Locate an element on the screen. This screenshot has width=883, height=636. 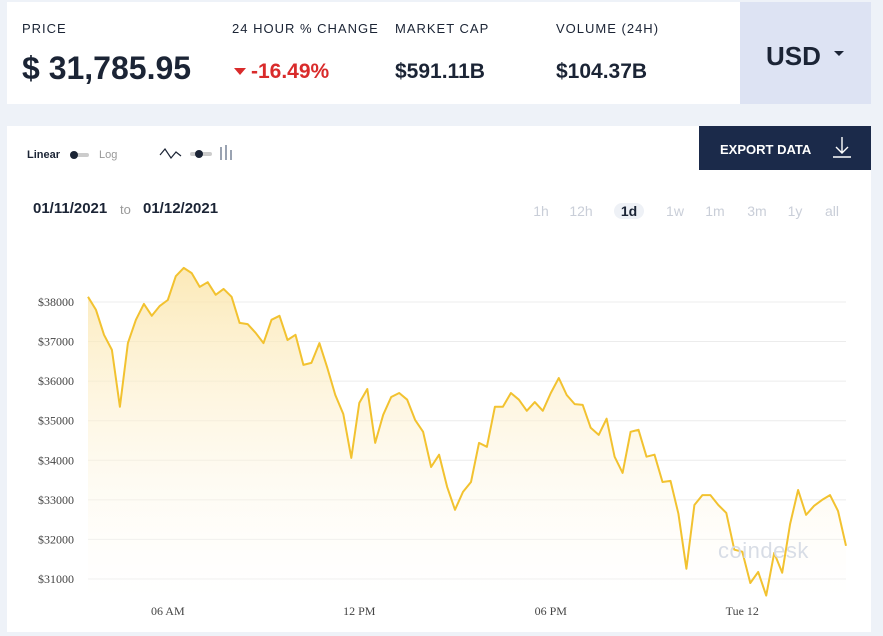
down-arrow is located at coordinates (240, 71).